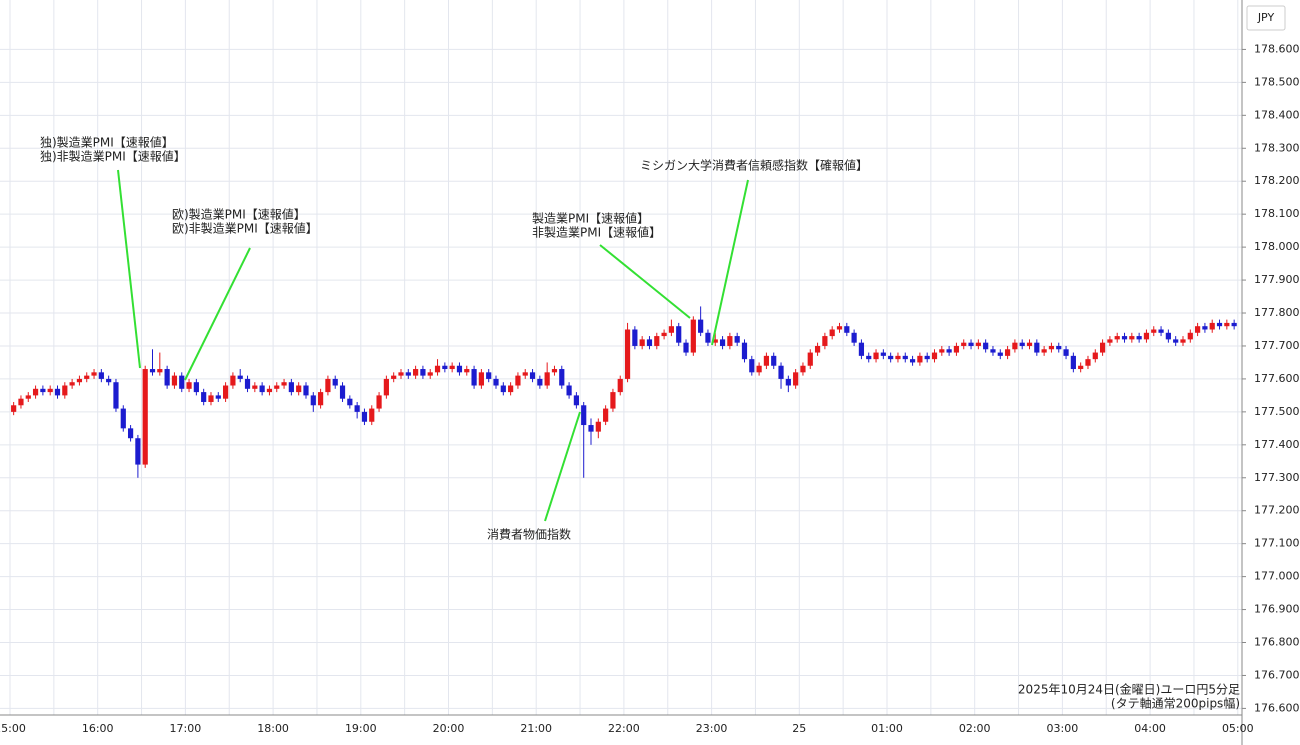  What do you see at coordinates (273, 728) in the screenshot?
I see `x-tick-label: 18:00` at bounding box center [273, 728].